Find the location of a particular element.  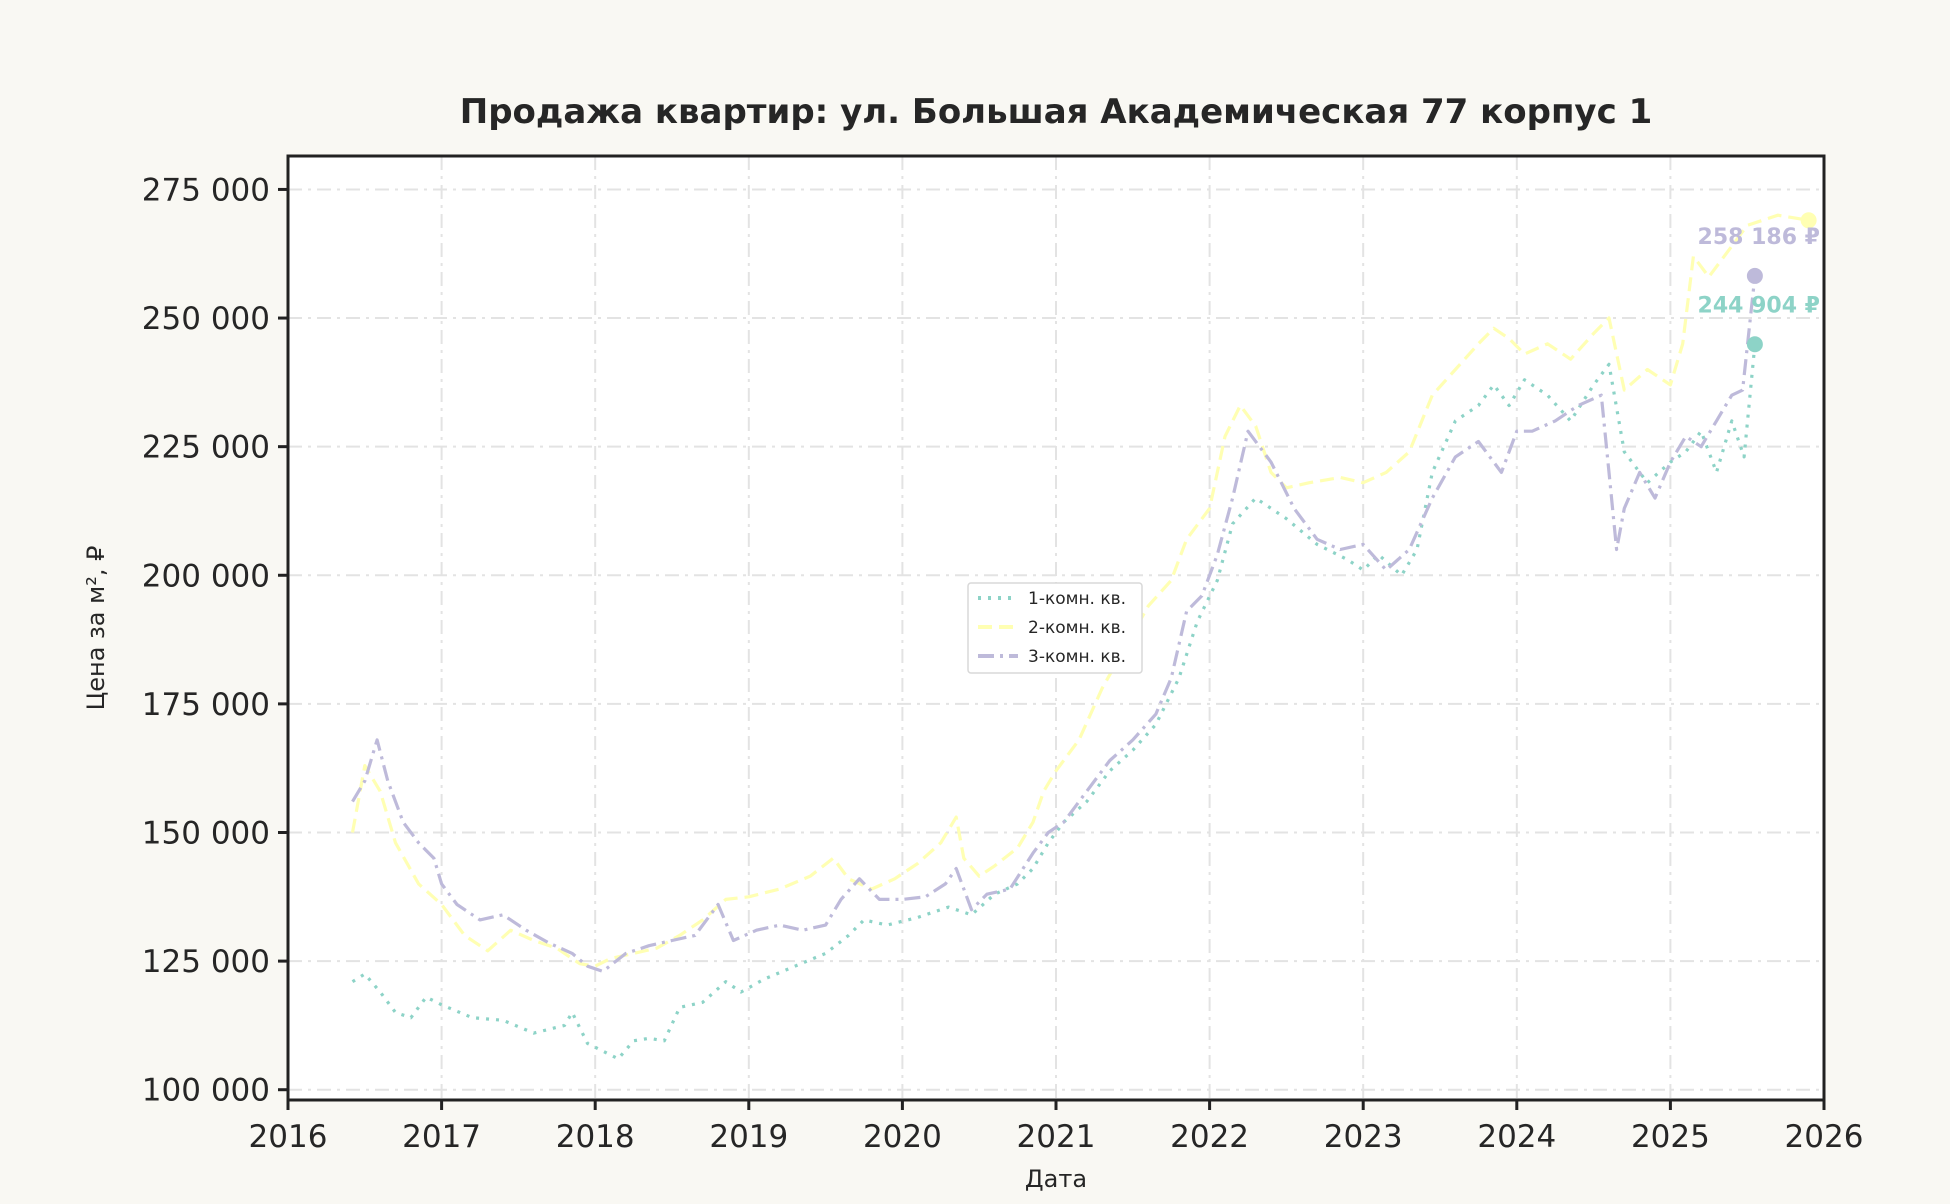

y-axis-label: Цена за м², ₽ is located at coordinates (96, 628).